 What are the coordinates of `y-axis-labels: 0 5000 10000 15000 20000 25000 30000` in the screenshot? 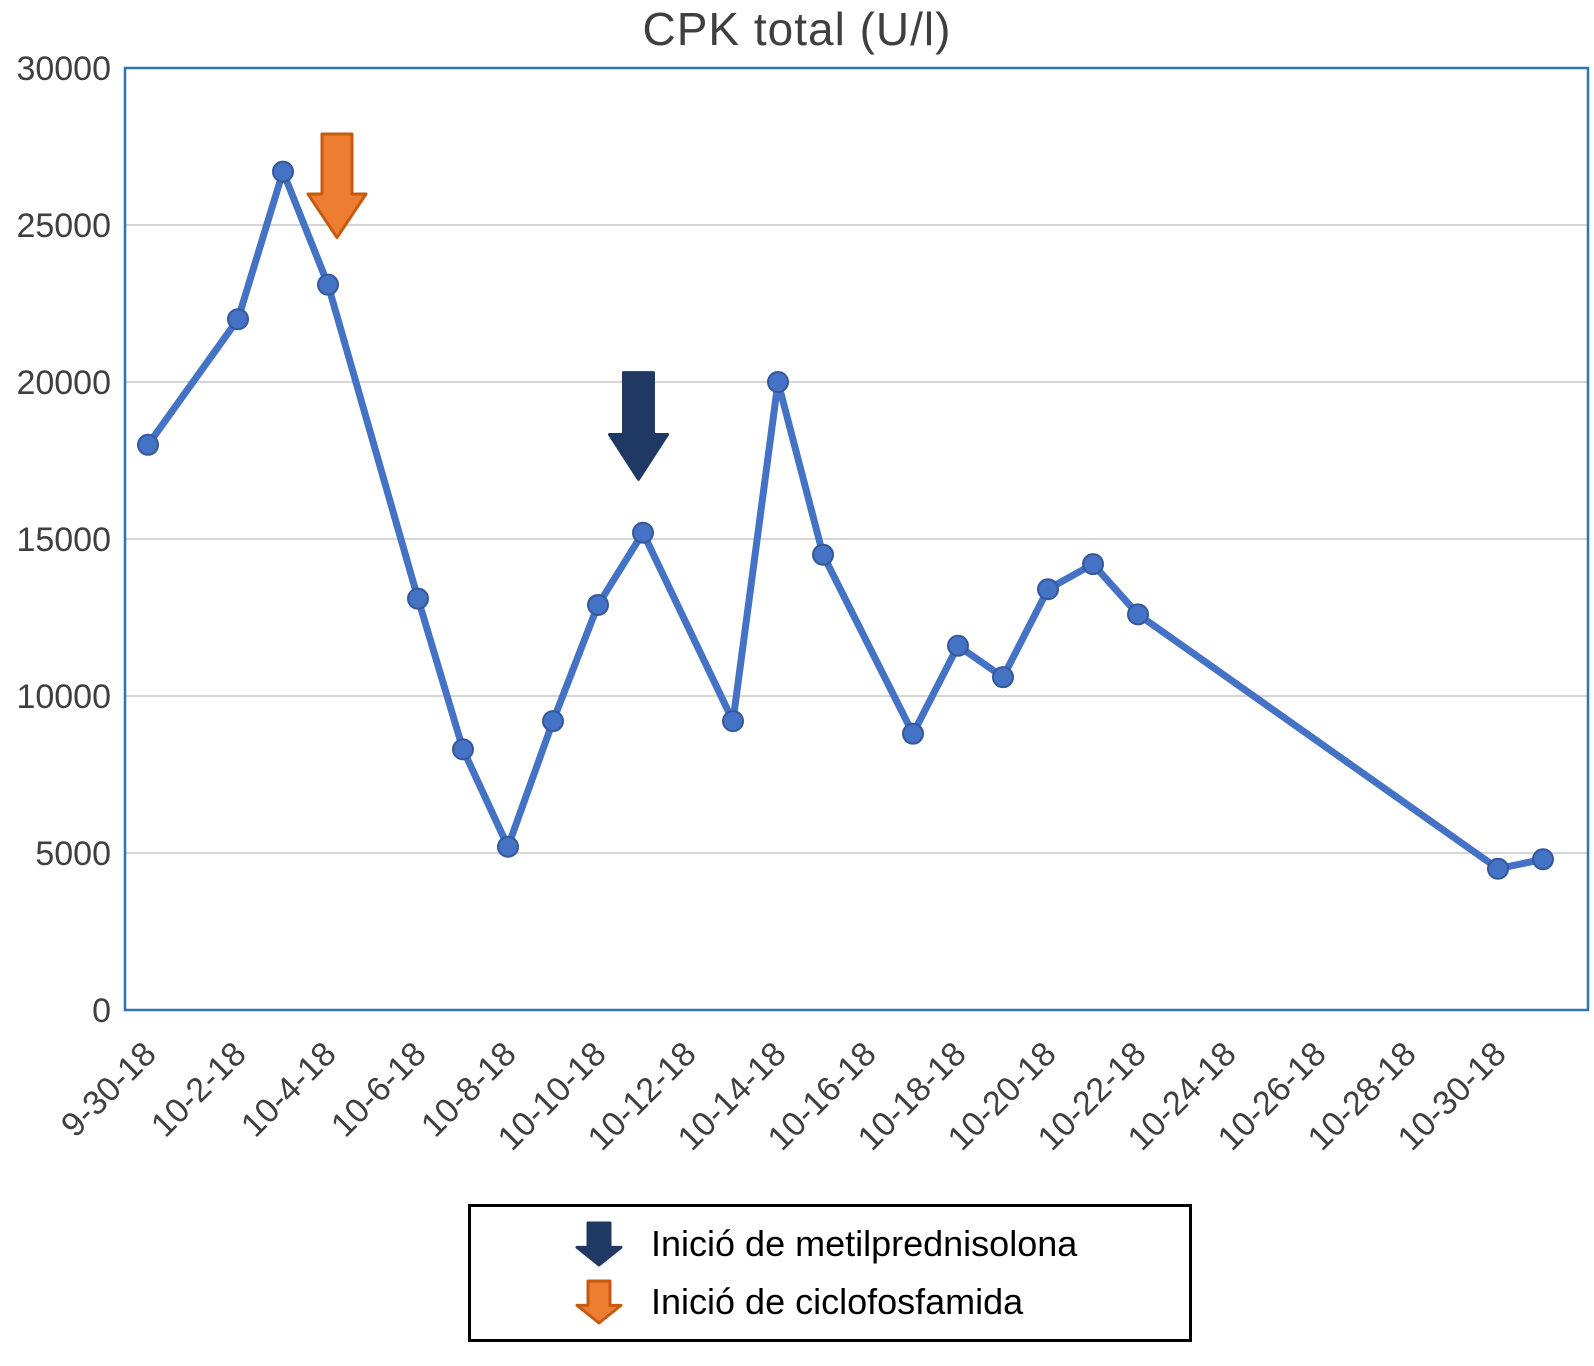 It's located at (63, 540).